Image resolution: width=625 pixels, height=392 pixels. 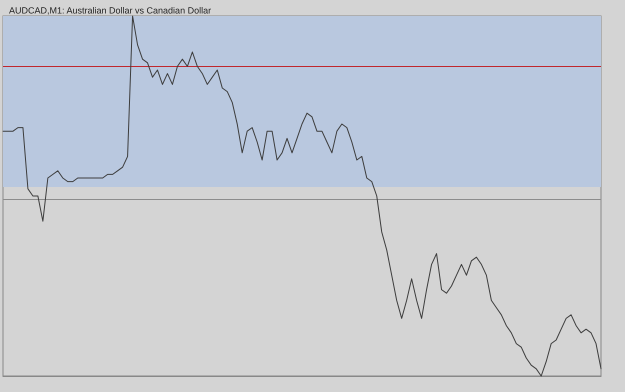 What do you see at coordinates (110, 11) in the screenshot?
I see `chart-title: AUDCAD,M1: Australian Dollar vs Canadian Dollar` at bounding box center [110, 11].